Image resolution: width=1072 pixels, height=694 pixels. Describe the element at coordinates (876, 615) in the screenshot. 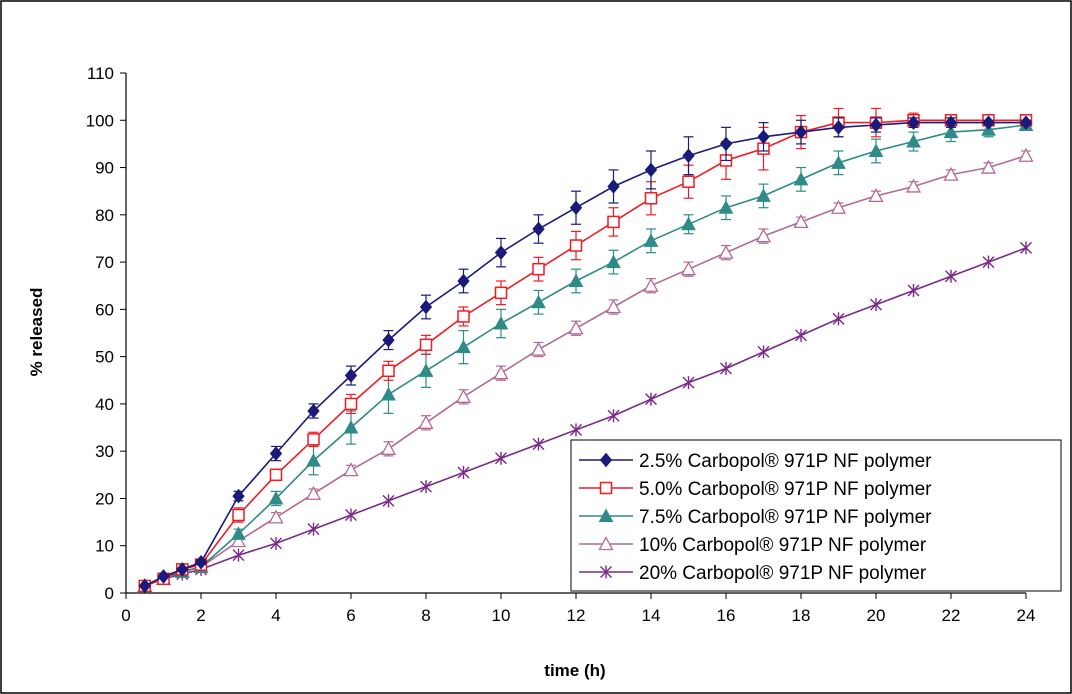

I see `x-tick-label: 20` at that location.